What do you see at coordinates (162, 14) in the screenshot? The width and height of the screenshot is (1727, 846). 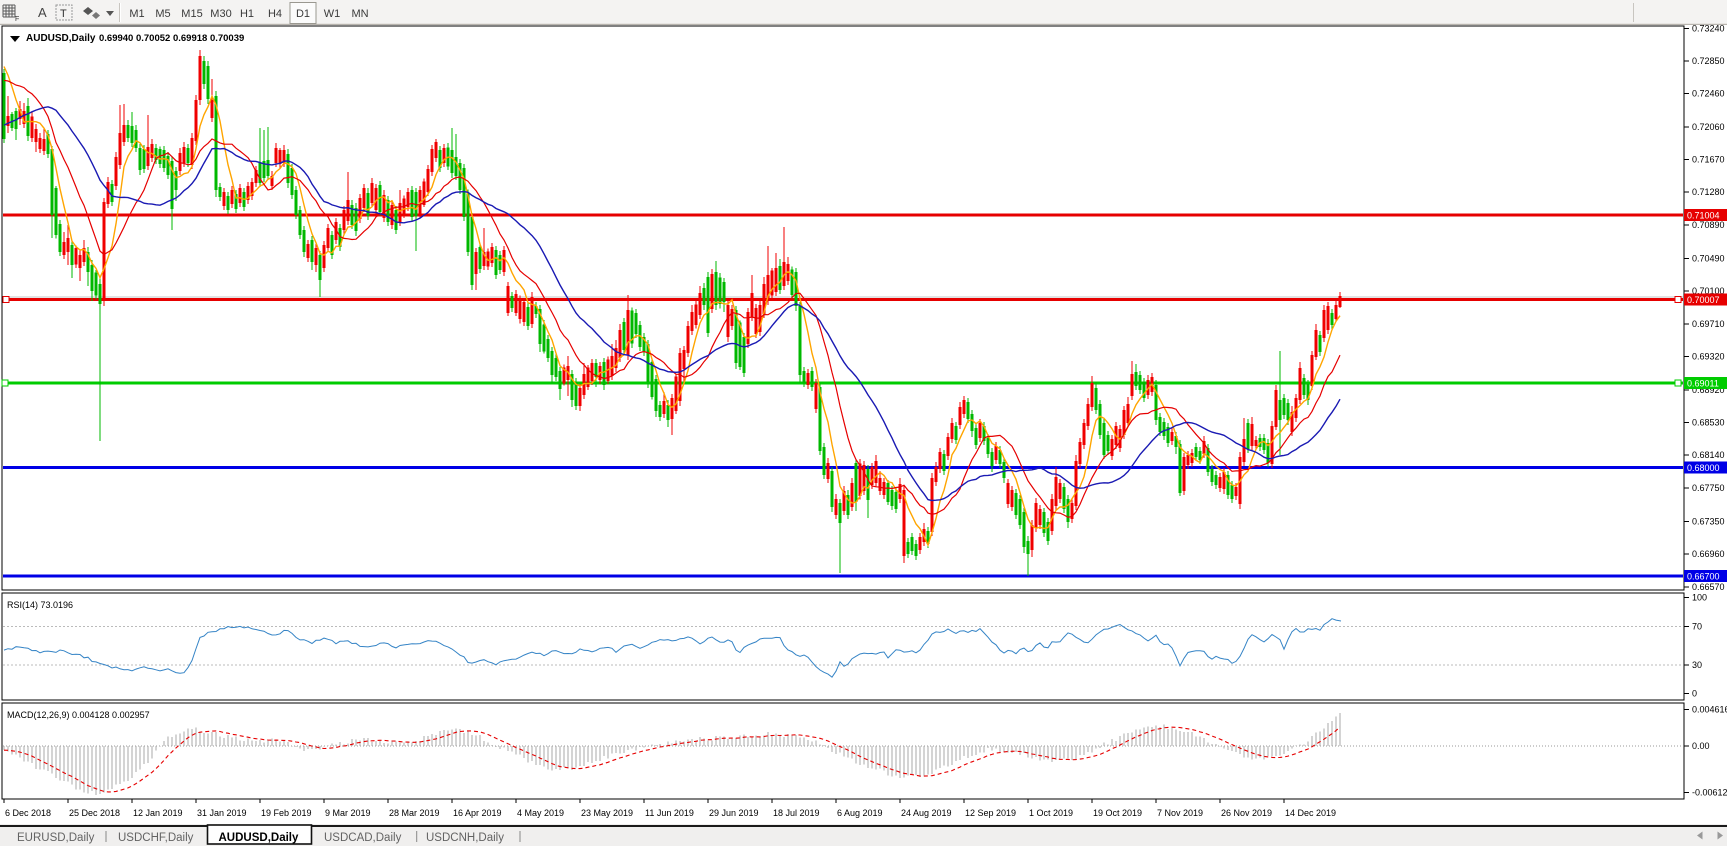 I see `svg-text: M5` at bounding box center [162, 14].